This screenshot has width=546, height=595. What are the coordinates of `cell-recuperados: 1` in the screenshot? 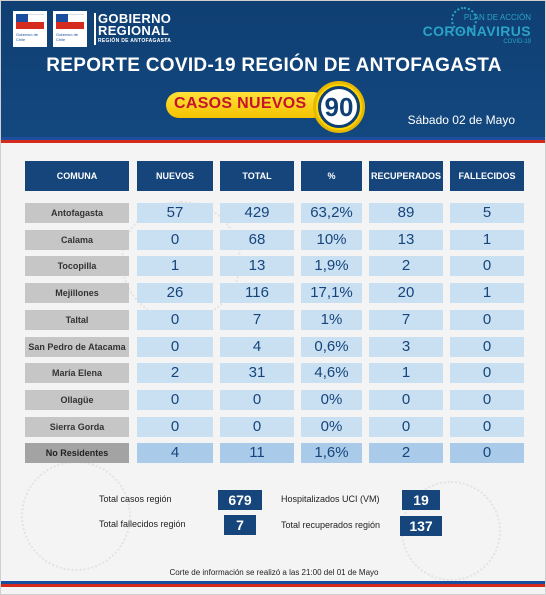 It's located at (406, 373).